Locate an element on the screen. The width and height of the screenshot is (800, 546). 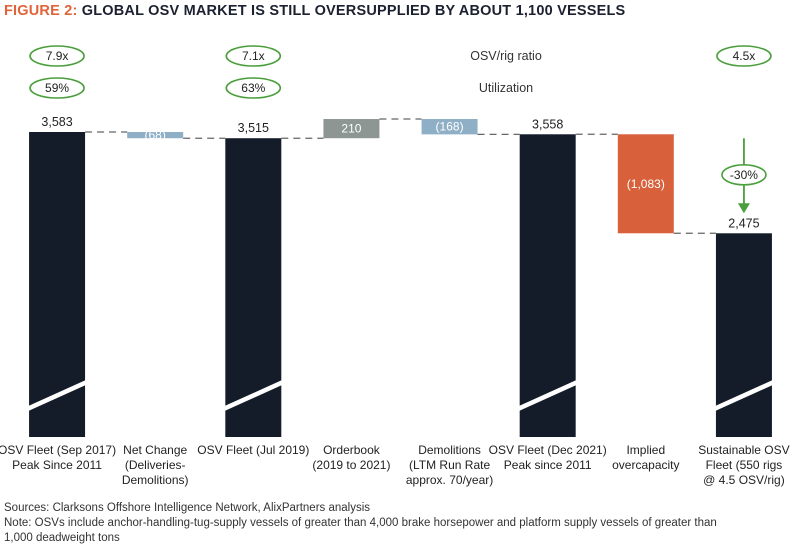
bar-value-label: 210 is located at coordinates (351, 129).